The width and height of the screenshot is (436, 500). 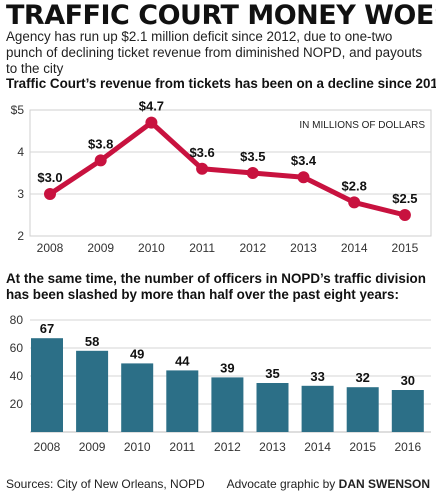 I want to click on y-tick-label: 4, so click(x=20, y=152).